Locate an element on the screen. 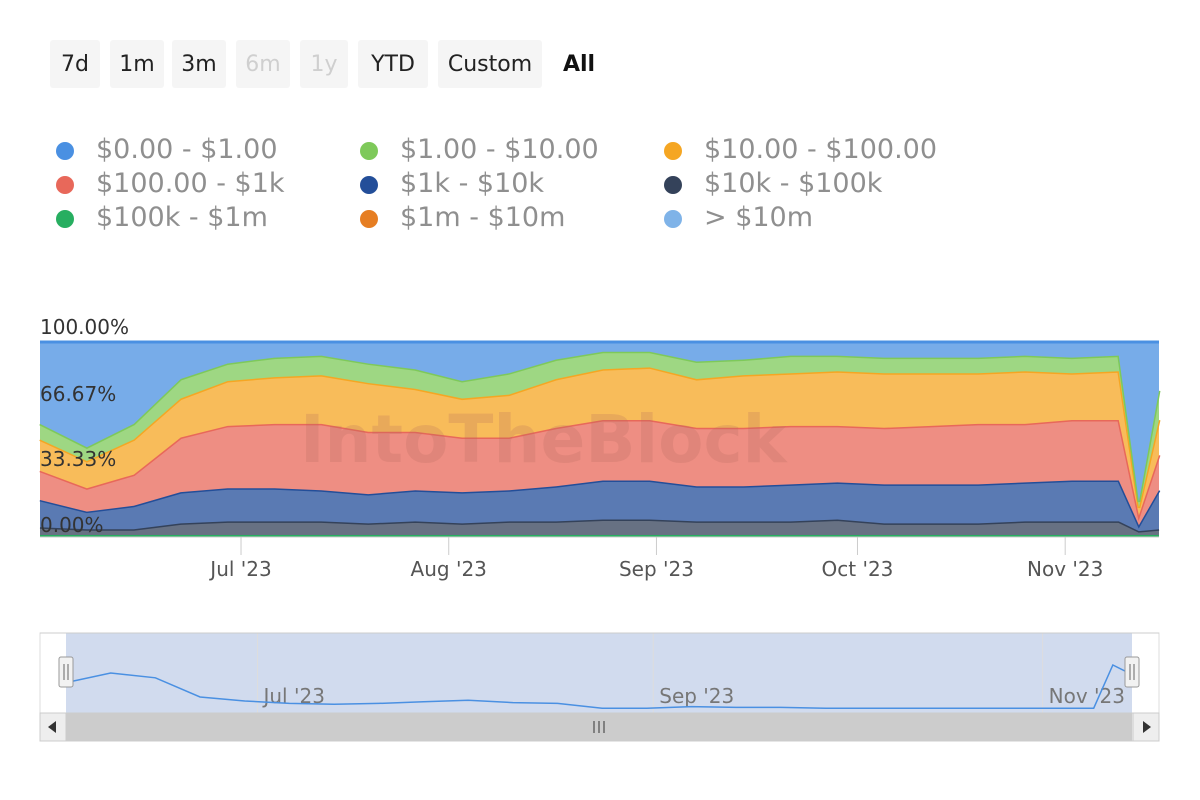 This screenshot has height=800, width=1200. range-button-1y: 1y is located at coordinates (324, 64).